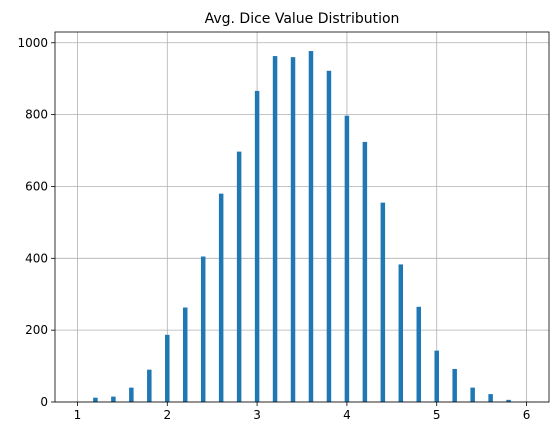 The width and height of the screenshot is (560, 435). I want to click on y-tick-label: 600, so click(36, 186).